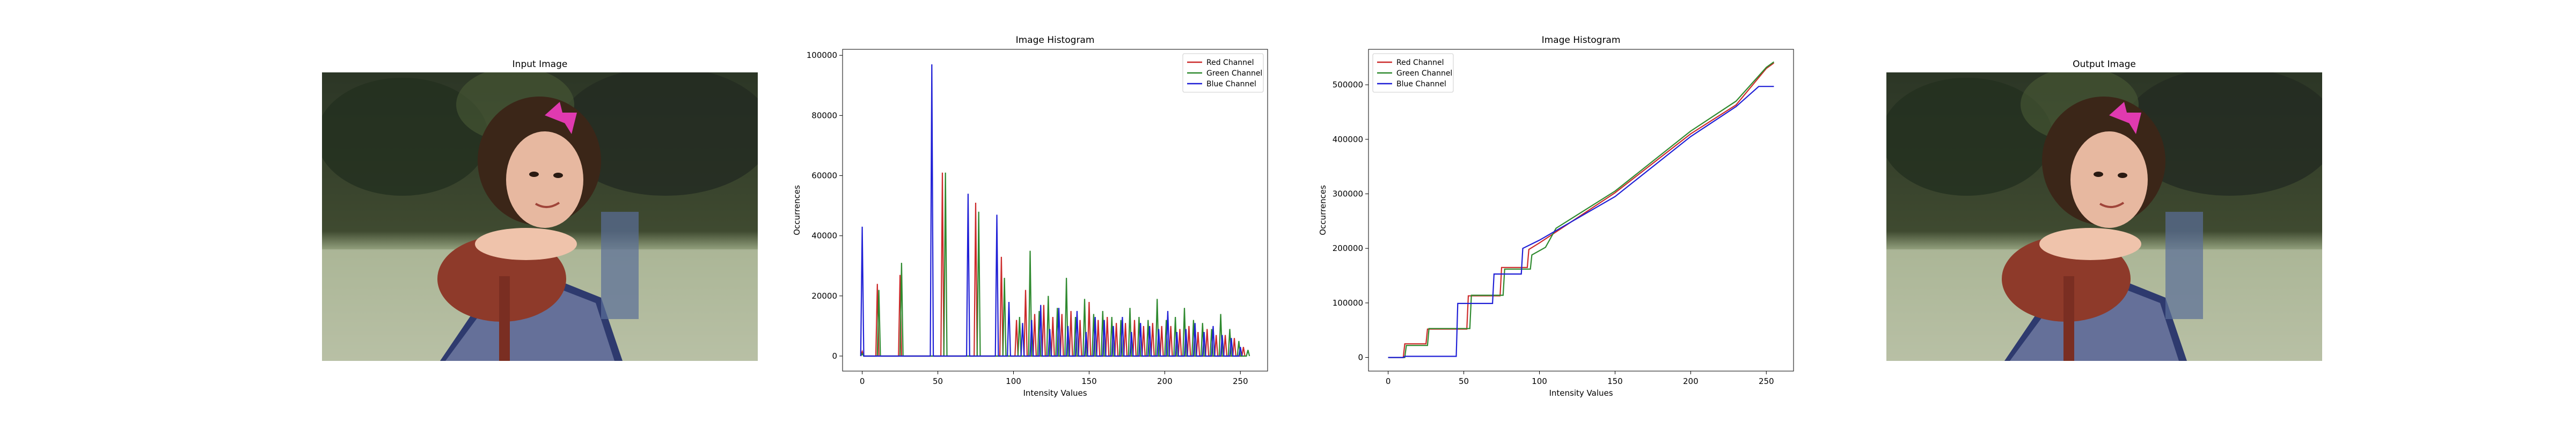 The height and width of the screenshot is (429, 2576). What do you see at coordinates (824, 296) in the screenshot?
I see `y-tick-label: 20000` at bounding box center [824, 296].